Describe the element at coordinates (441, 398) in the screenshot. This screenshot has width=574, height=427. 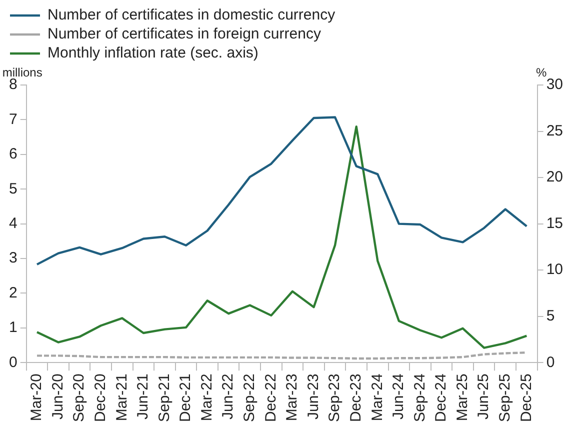
I see `x-tick-label: Dec-24` at that location.